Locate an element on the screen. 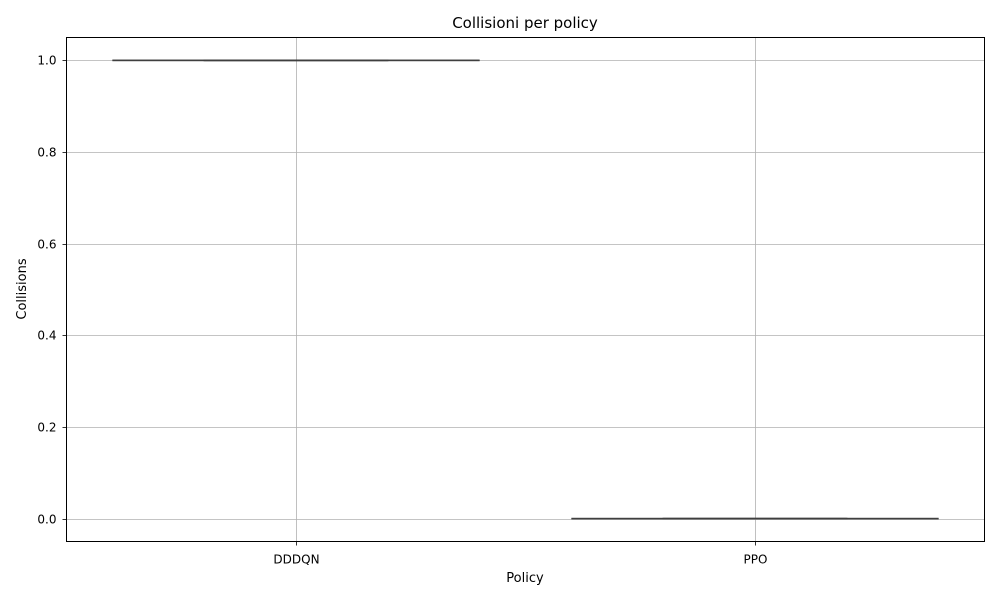  y-axis-label: Collisions is located at coordinates (22, 288).